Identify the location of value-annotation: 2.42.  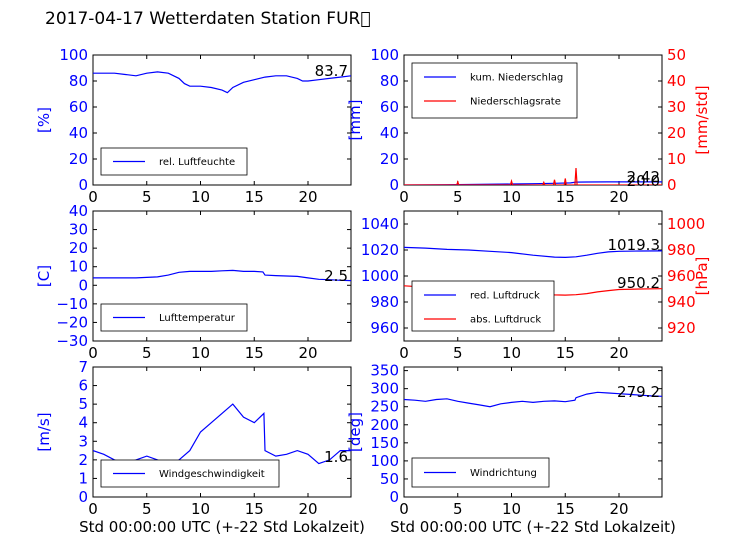
(643, 177).